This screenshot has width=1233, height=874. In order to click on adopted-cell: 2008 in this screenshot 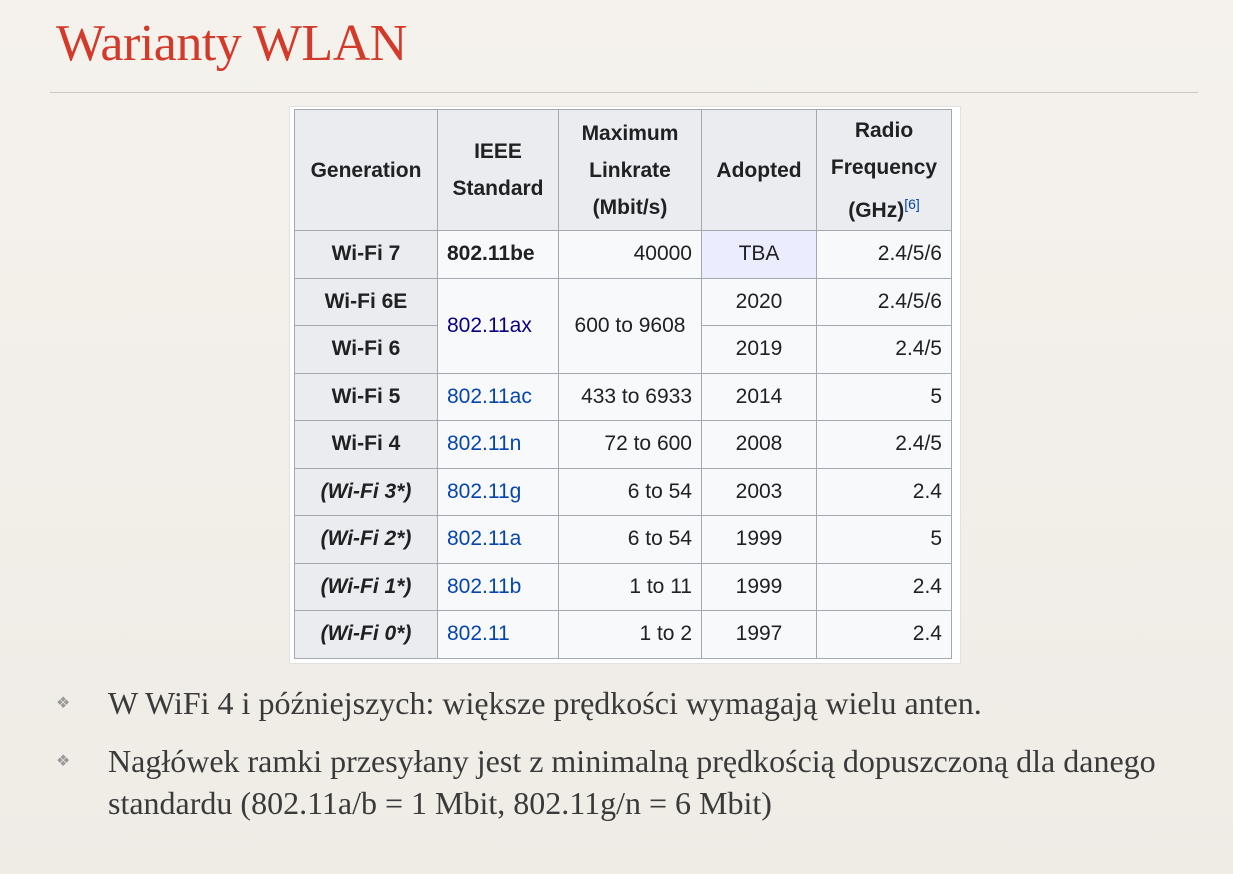, I will do `click(759, 444)`.